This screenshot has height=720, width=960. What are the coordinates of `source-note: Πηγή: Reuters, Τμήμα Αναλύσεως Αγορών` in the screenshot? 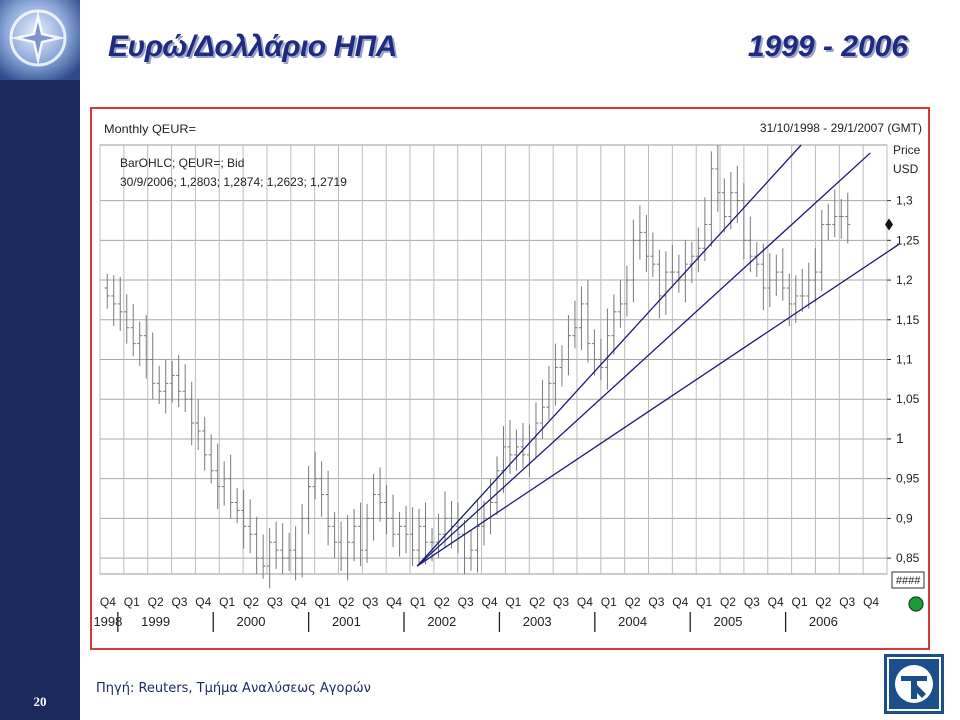 It's located at (233, 688).